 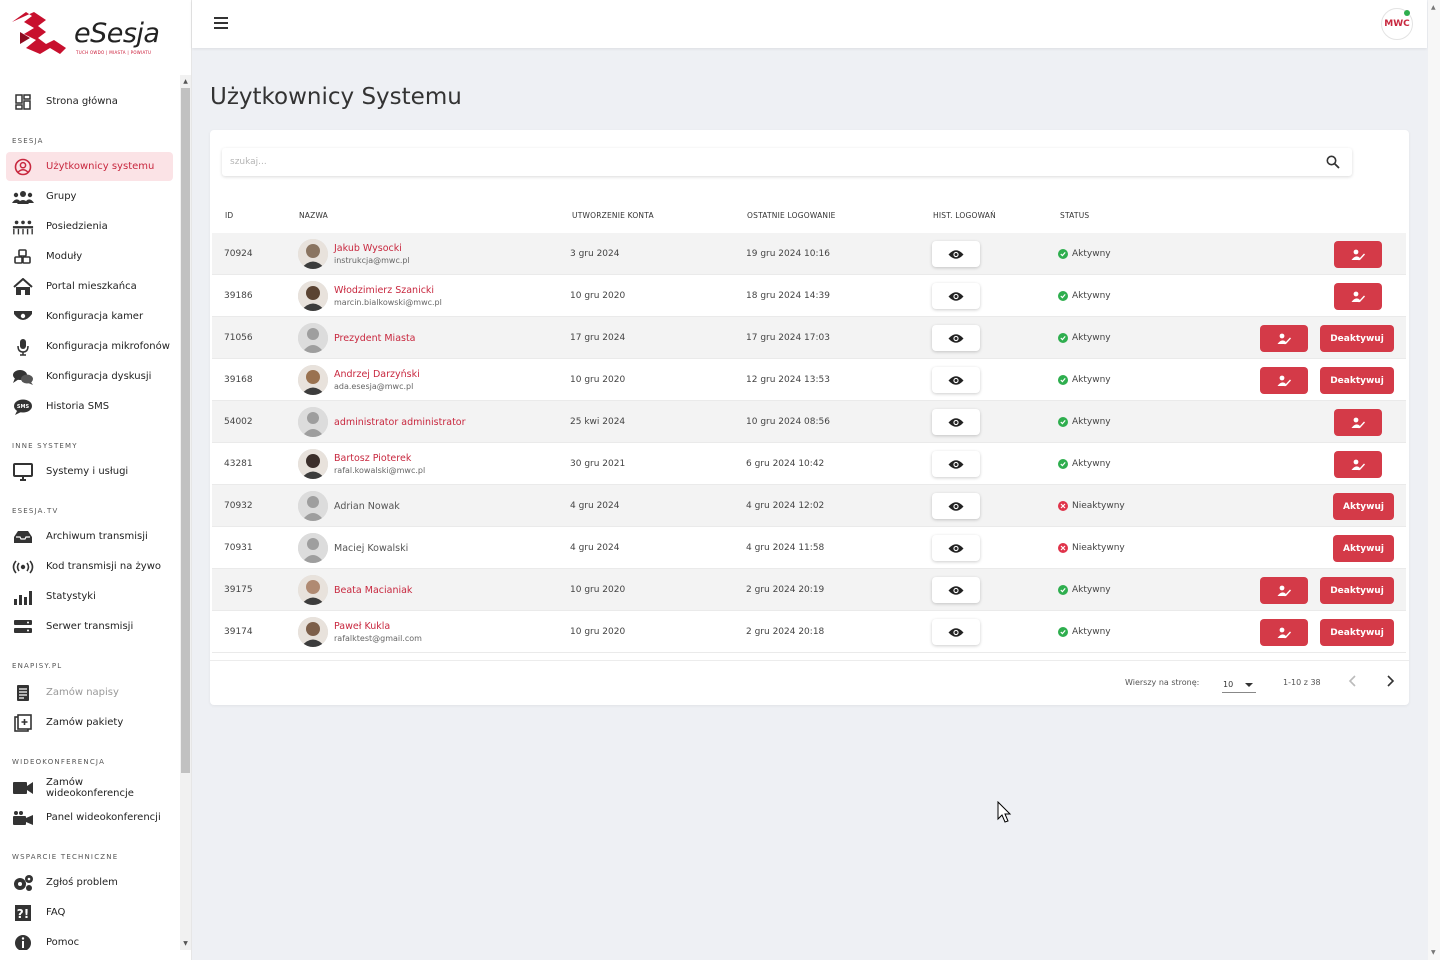 I want to click on search-icon, so click(x=1333, y=162).